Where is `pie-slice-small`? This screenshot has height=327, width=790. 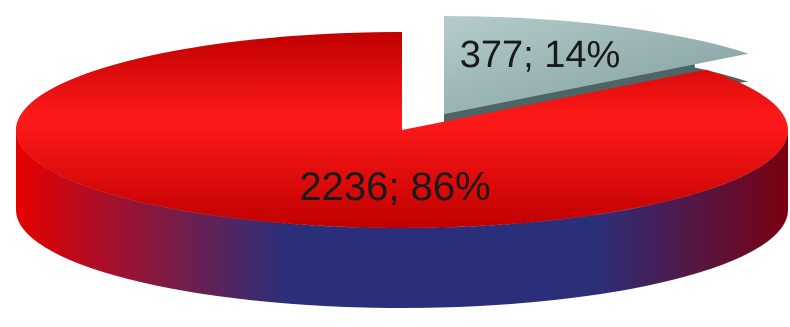
pie-slice-small is located at coordinates (596, 65).